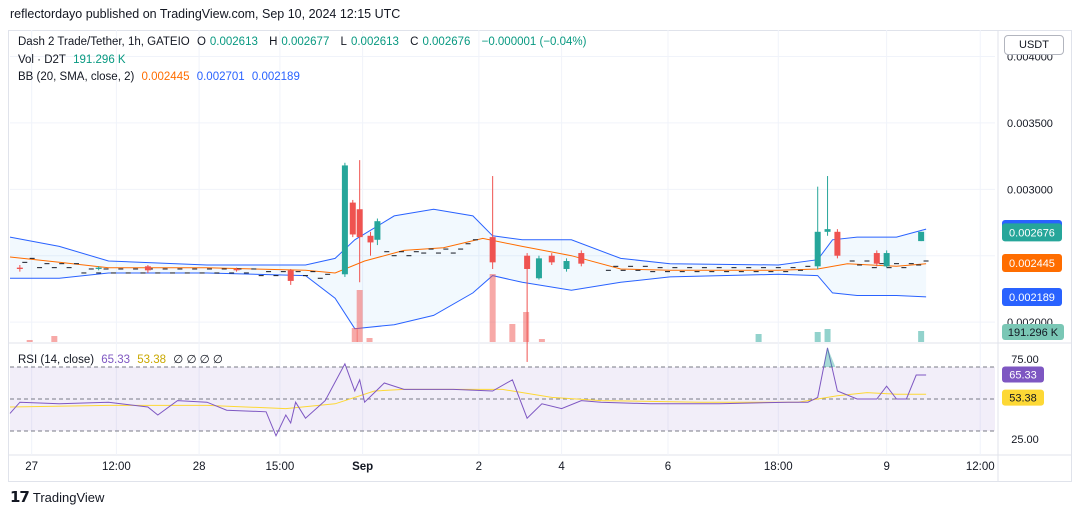  Describe the element at coordinates (1030, 124) in the screenshot. I see `price-tick-label: 0.003500` at that location.